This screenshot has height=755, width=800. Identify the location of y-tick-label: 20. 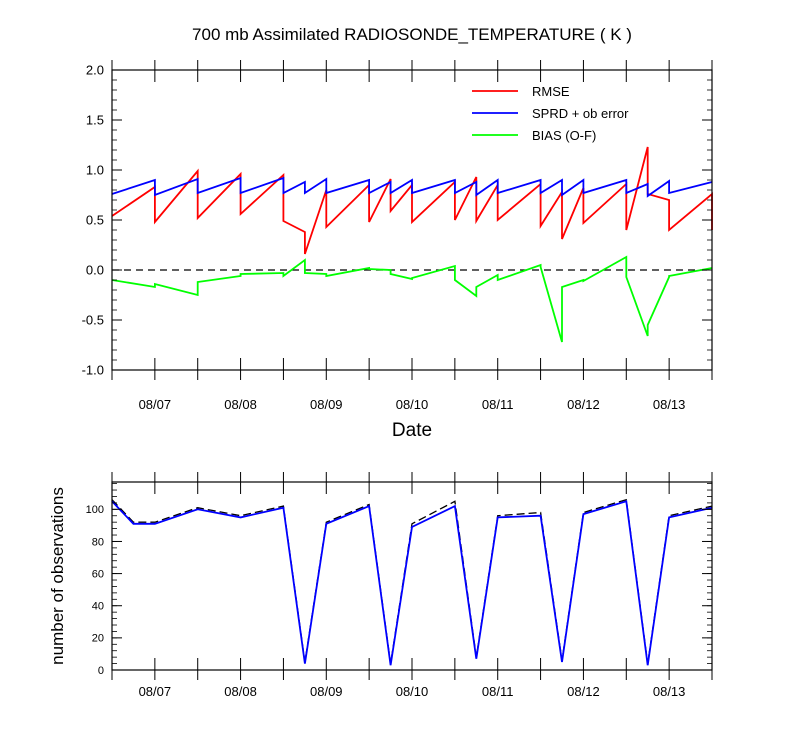
(98, 639).